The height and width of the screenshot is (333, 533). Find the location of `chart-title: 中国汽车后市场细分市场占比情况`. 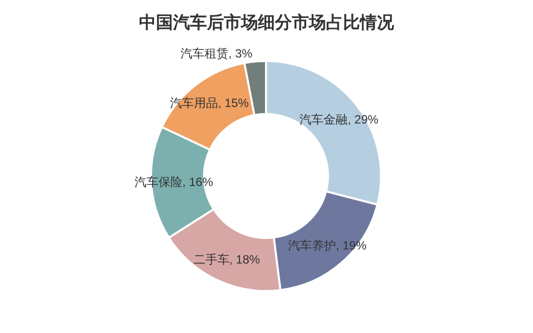

chart-title: 中国汽车后市场细分市场占比情况 is located at coordinates (267, 22).